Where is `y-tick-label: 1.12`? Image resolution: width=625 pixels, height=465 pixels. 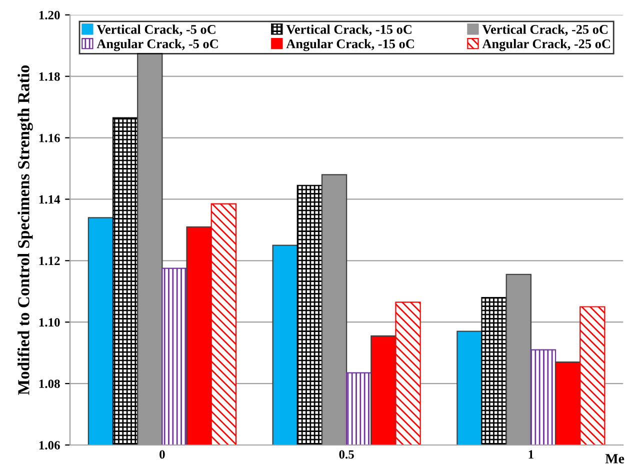
y-tick-label: 1.12 is located at coordinates (49, 261).